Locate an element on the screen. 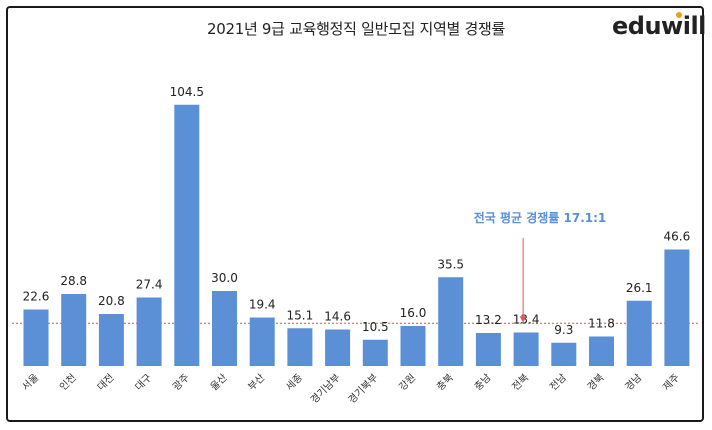  value-label-14: 13.4 is located at coordinates (526, 320).